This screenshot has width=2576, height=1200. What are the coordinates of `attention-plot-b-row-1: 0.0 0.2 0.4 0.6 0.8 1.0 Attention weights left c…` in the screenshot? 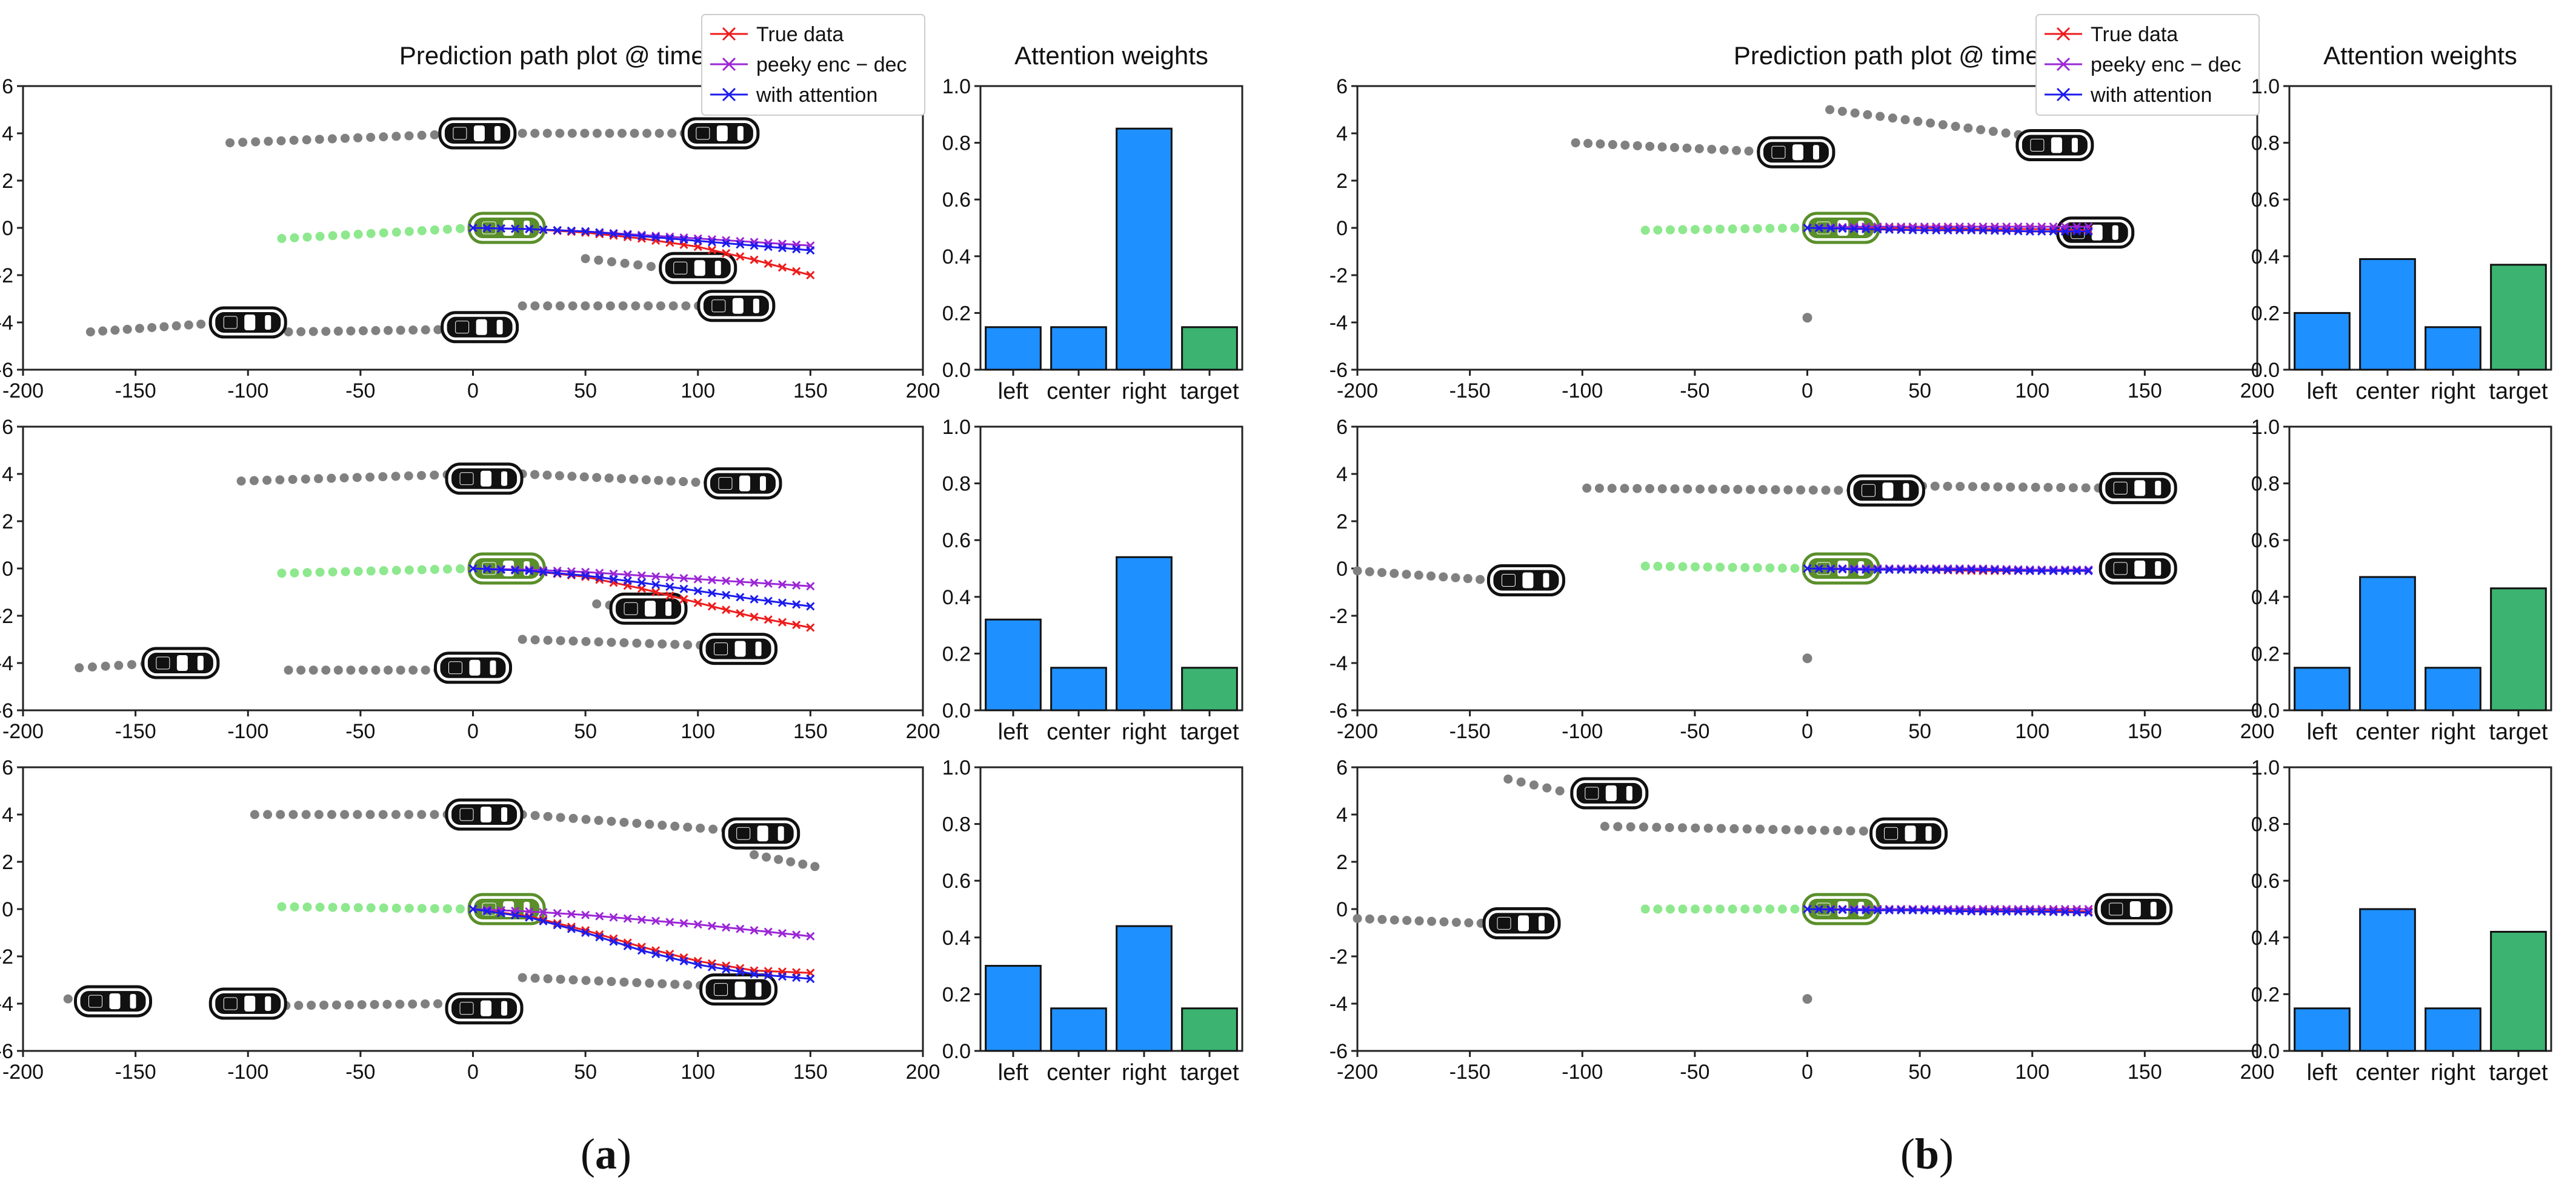 It's located at (2401, 222).